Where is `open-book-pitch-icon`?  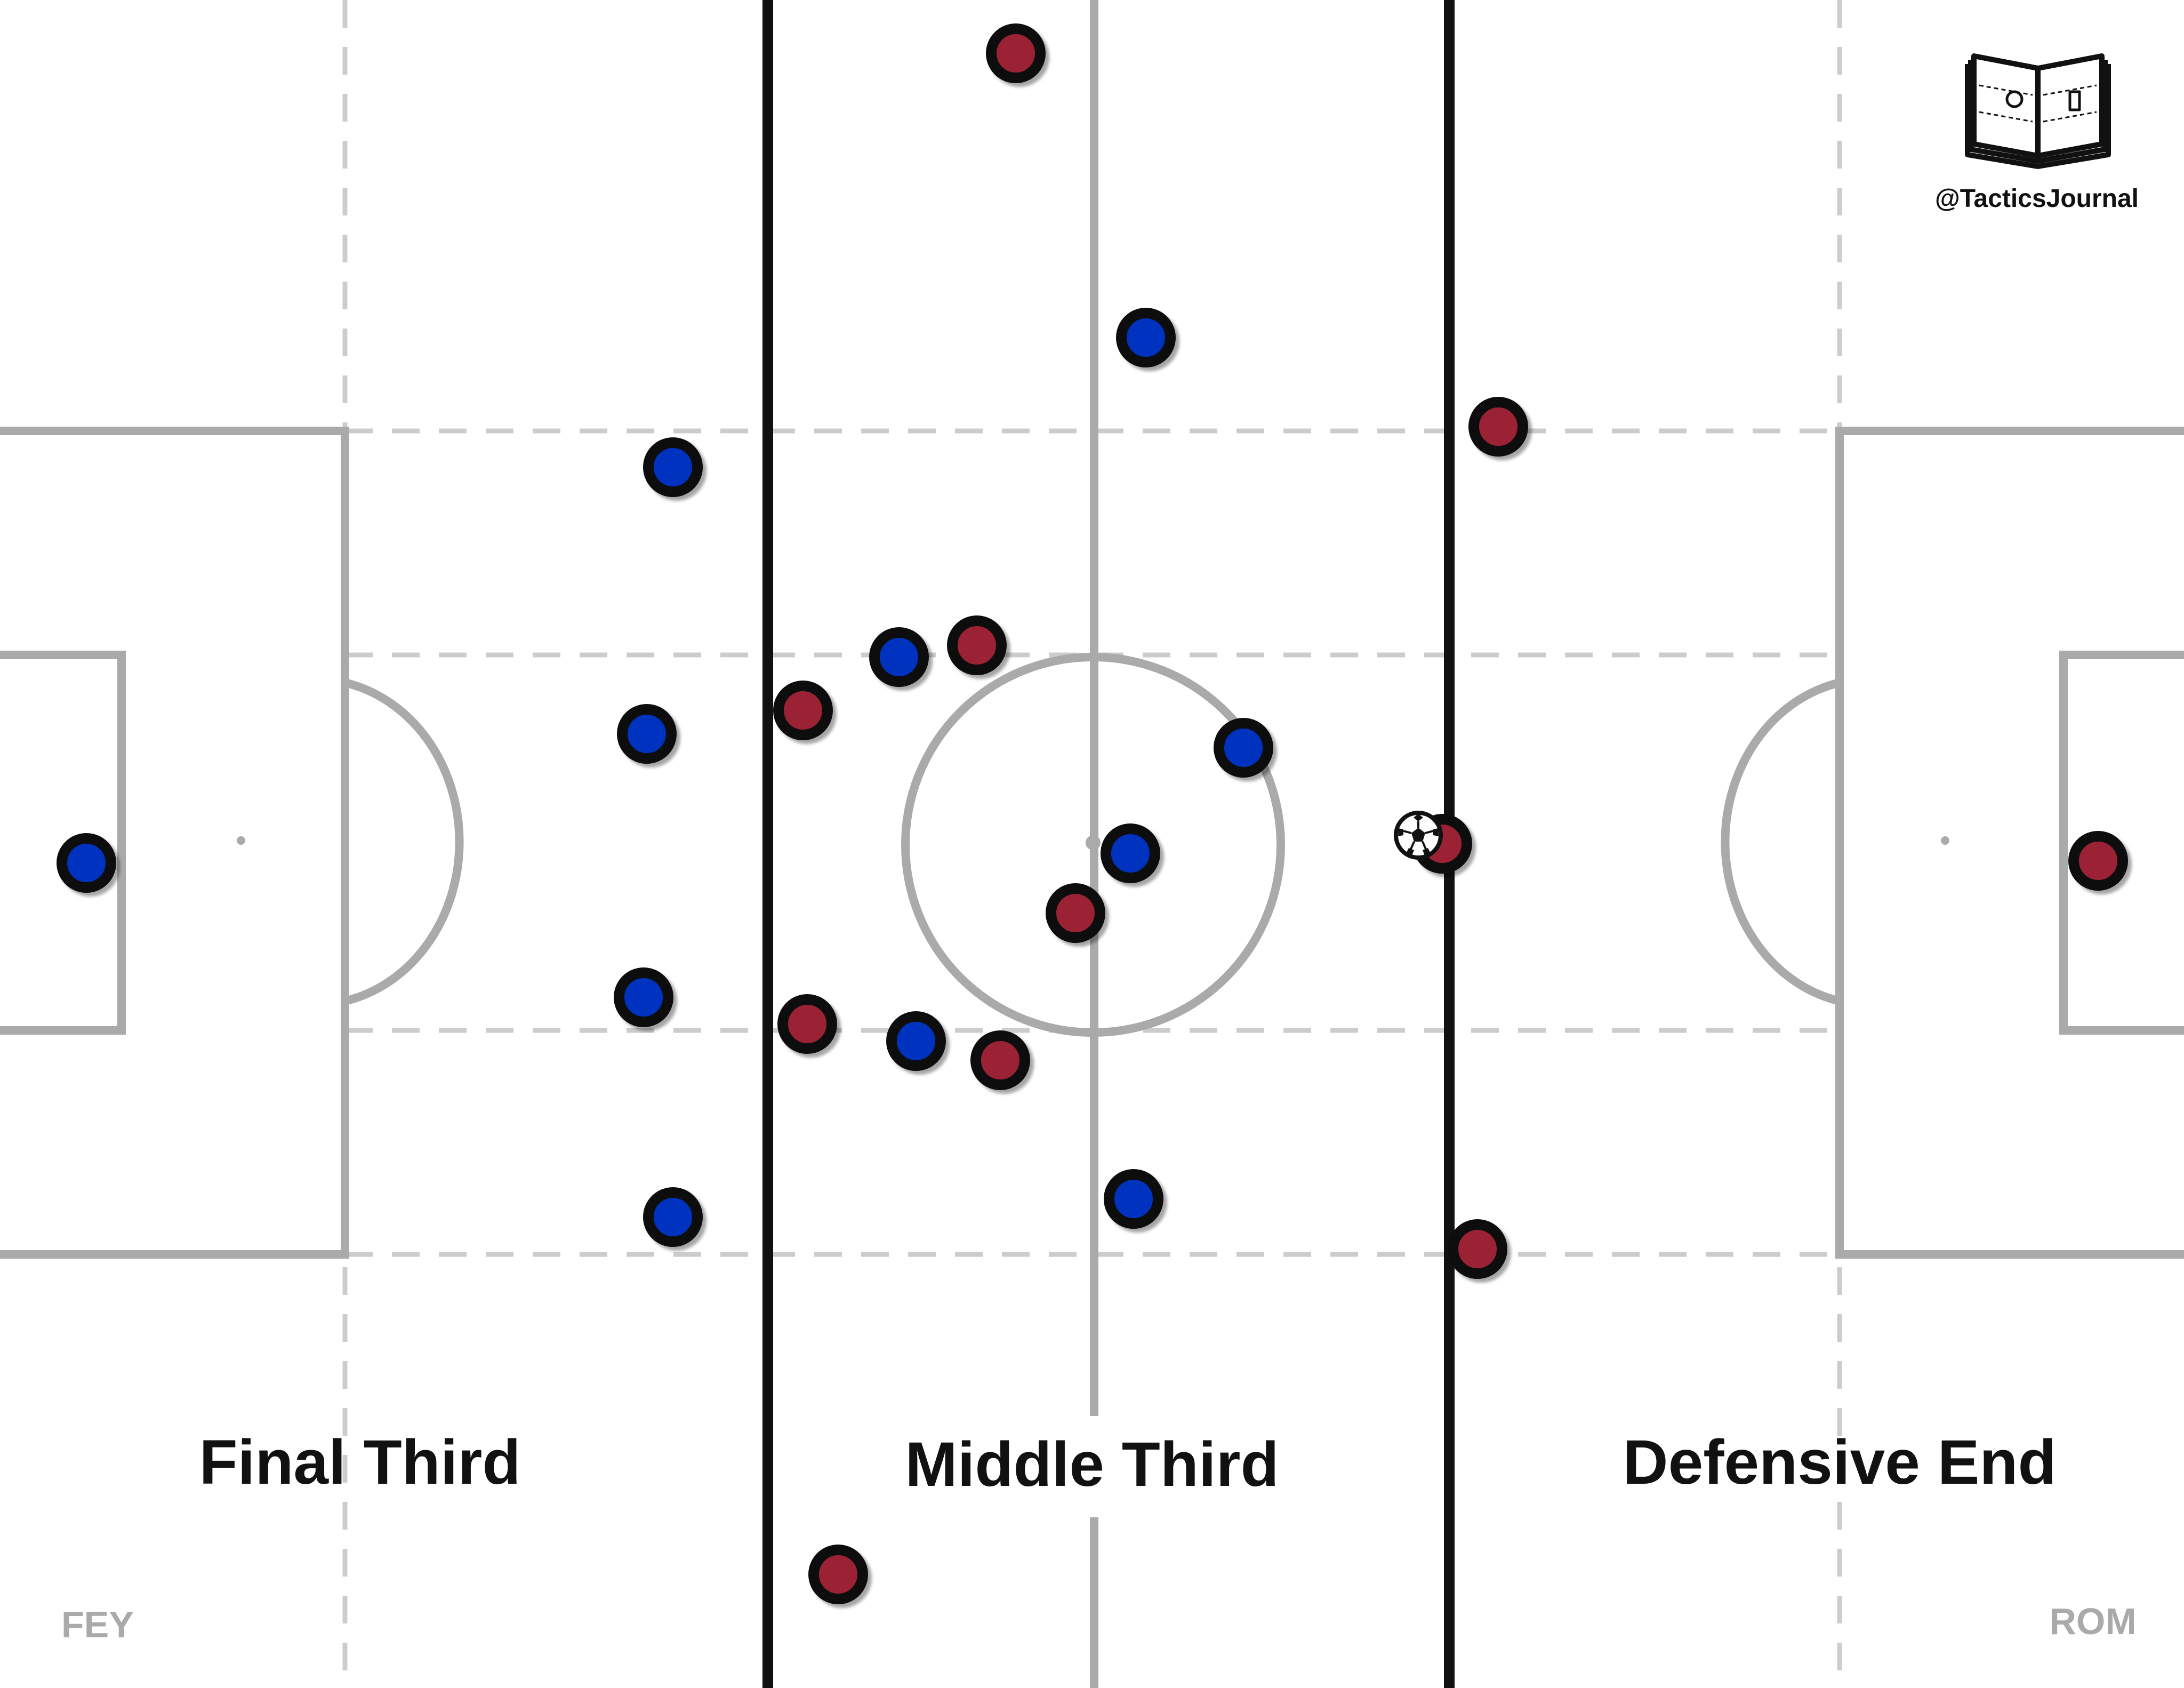 open-book-pitch-icon is located at coordinates (2038, 111).